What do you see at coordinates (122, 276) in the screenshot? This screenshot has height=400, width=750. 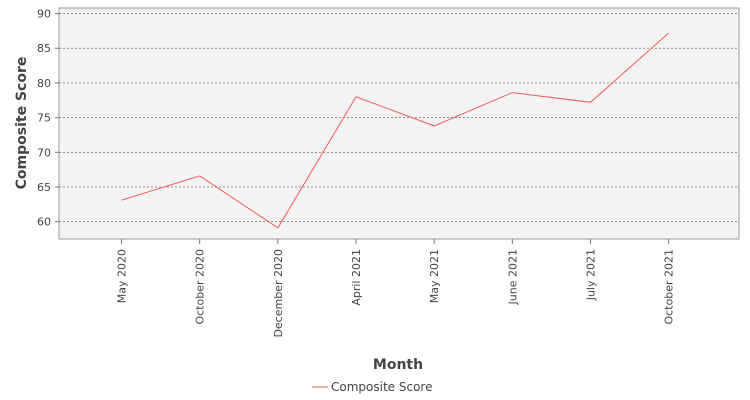 I see `x-tick-label: May 2020` at bounding box center [122, 276].